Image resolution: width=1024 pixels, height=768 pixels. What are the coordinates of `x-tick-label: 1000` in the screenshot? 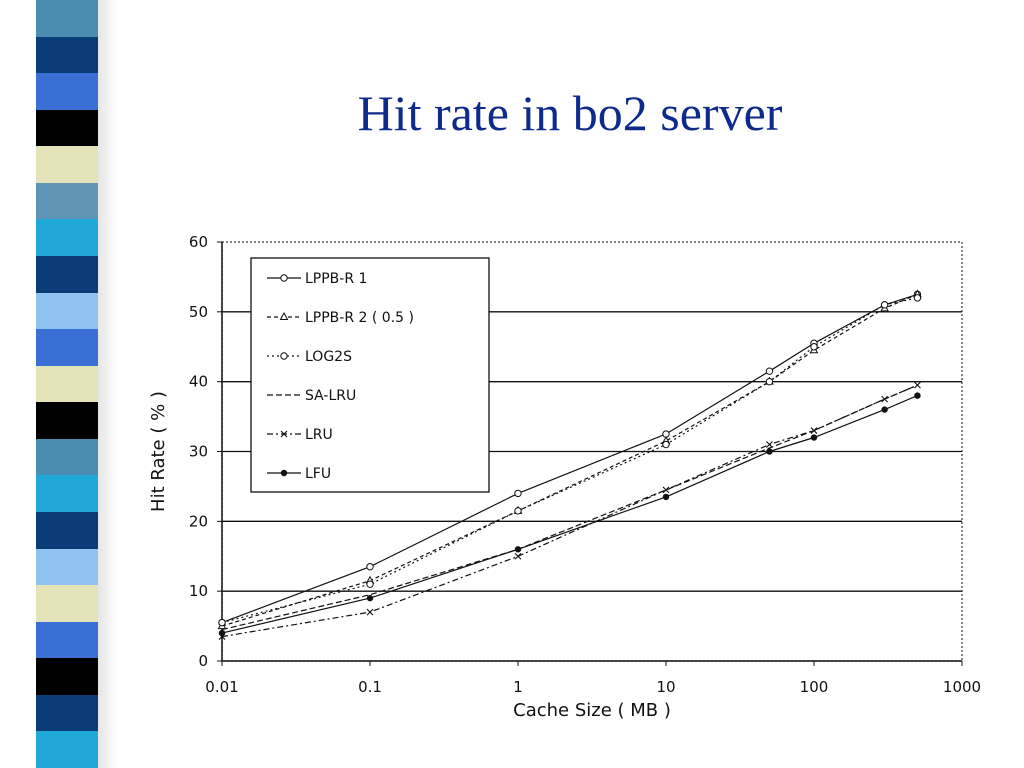 It's located at (962, 687).